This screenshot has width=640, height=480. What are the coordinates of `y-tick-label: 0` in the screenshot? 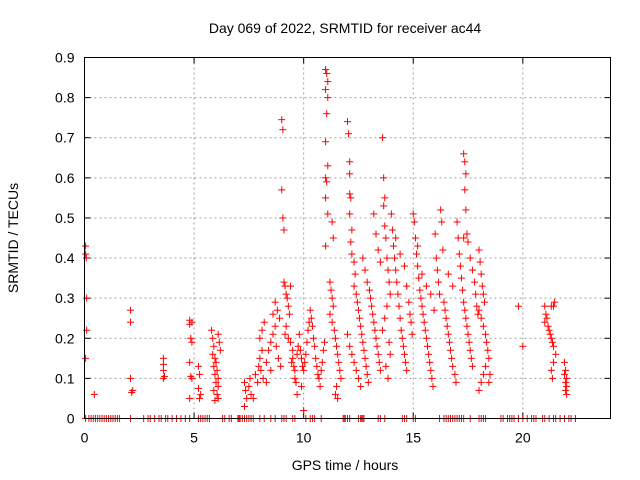 It's located at (71, 419).